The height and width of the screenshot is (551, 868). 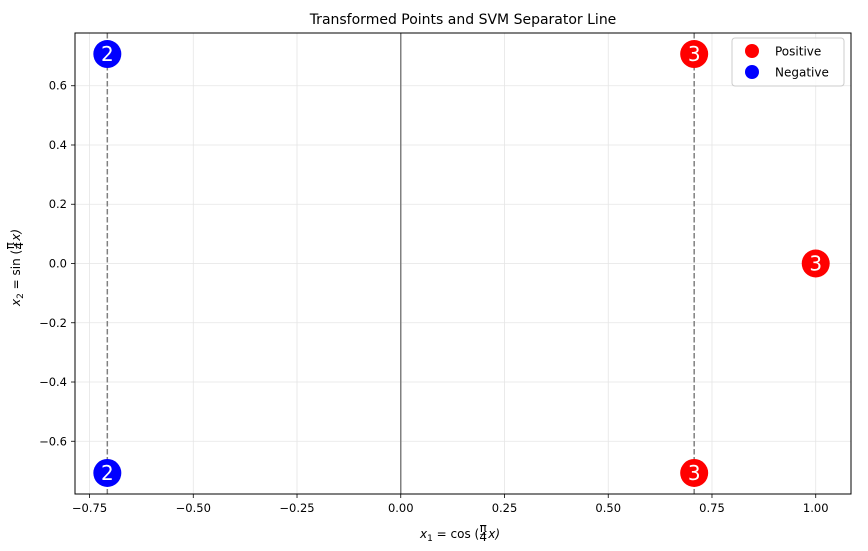 I want to click on y-axis-ticks: −0.6 −0.4 −0.2 0.0 0.2 0.4 0.6, so click(x=57, y=263).